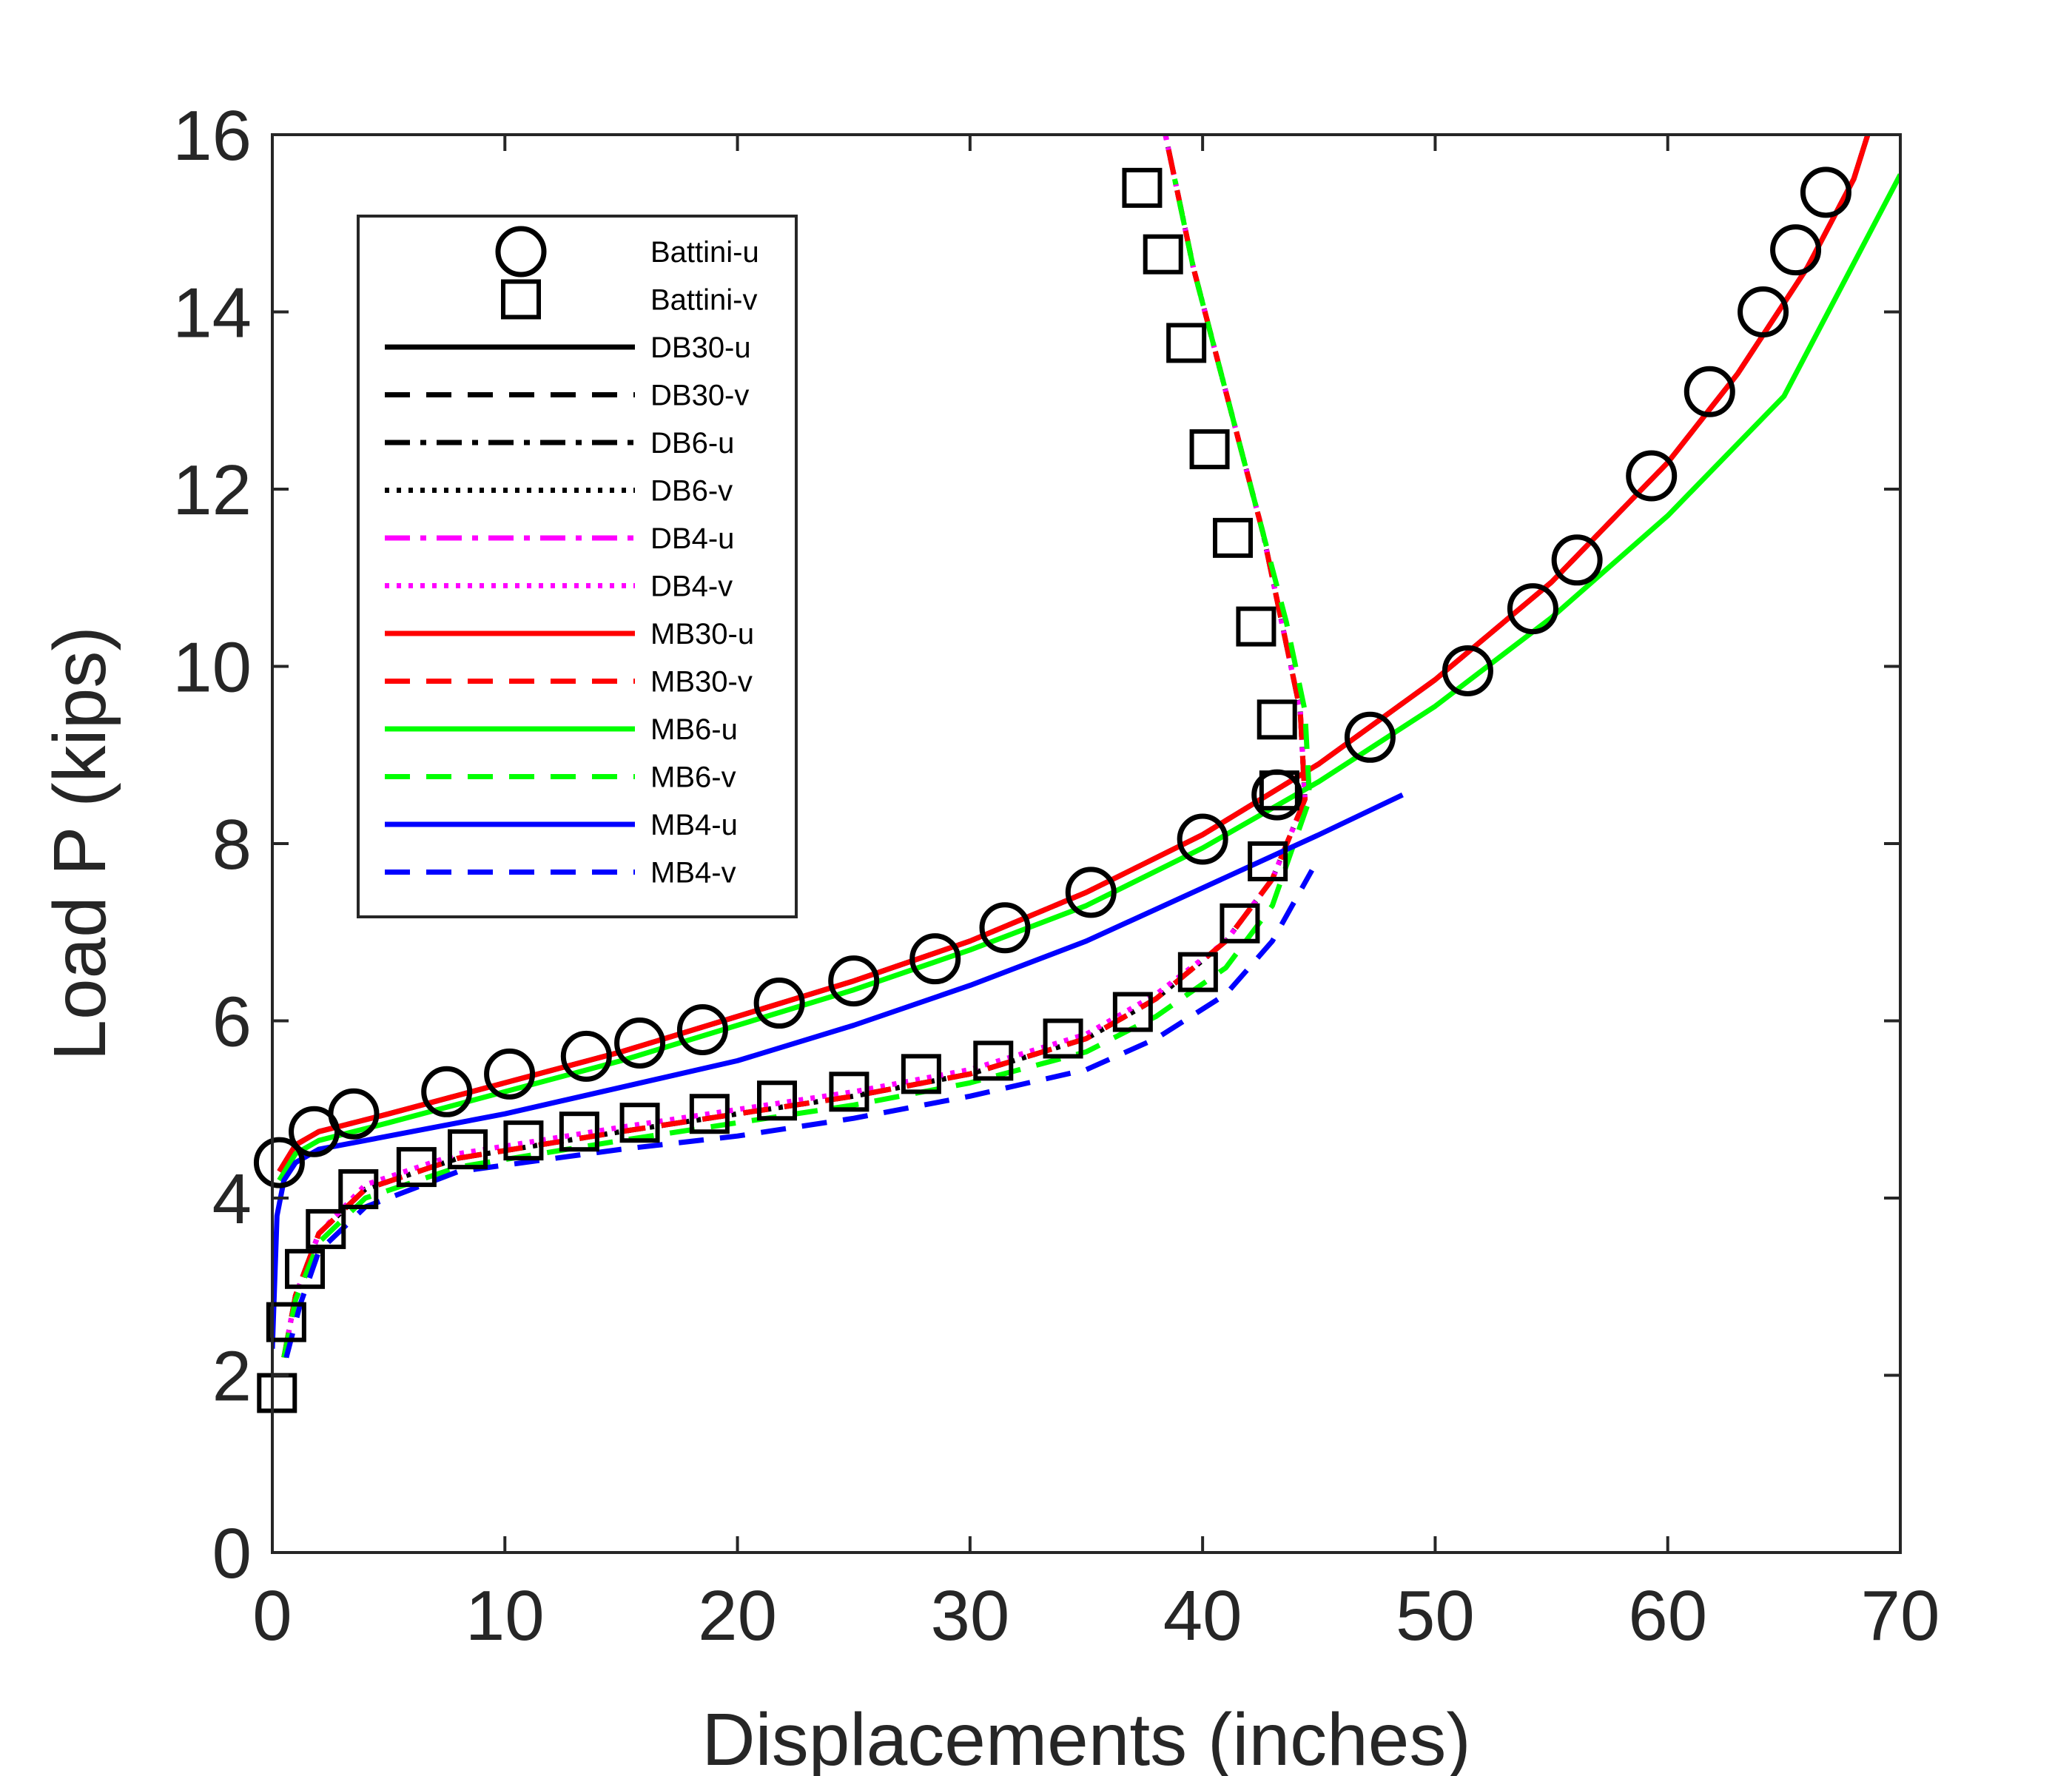 This screenshot has width=2072, height=1776. I want to click on db4-u-legend-label: DB4-u, so click(692, 538).